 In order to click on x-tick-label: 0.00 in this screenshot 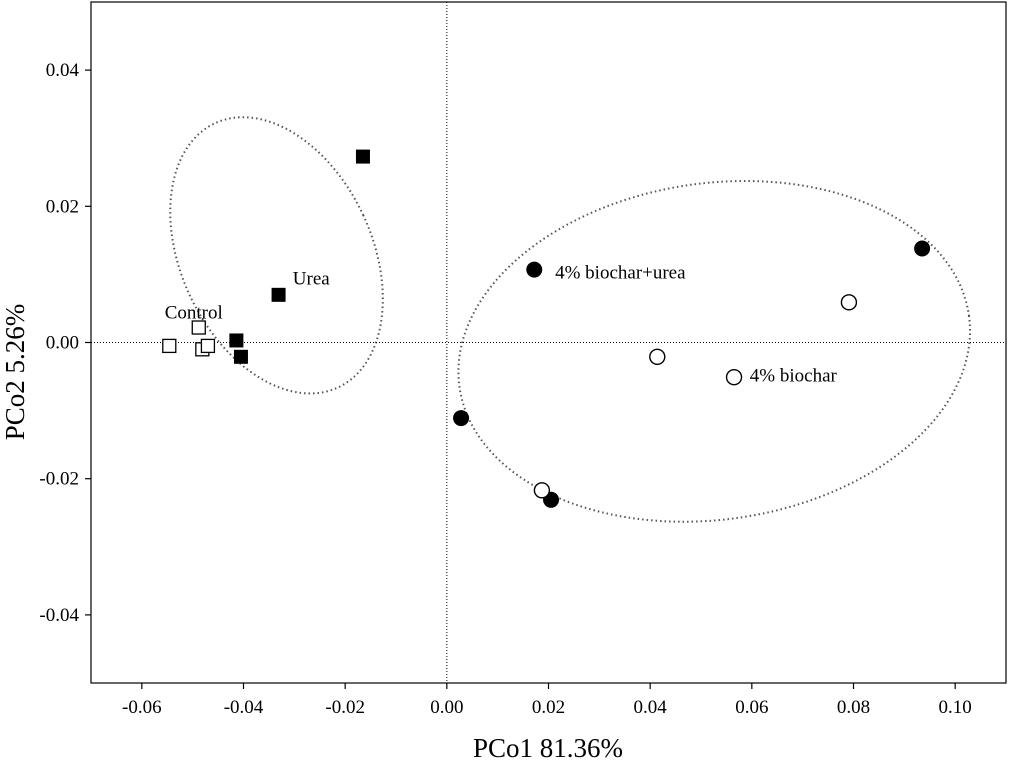, I will do `click(446, 707)`.